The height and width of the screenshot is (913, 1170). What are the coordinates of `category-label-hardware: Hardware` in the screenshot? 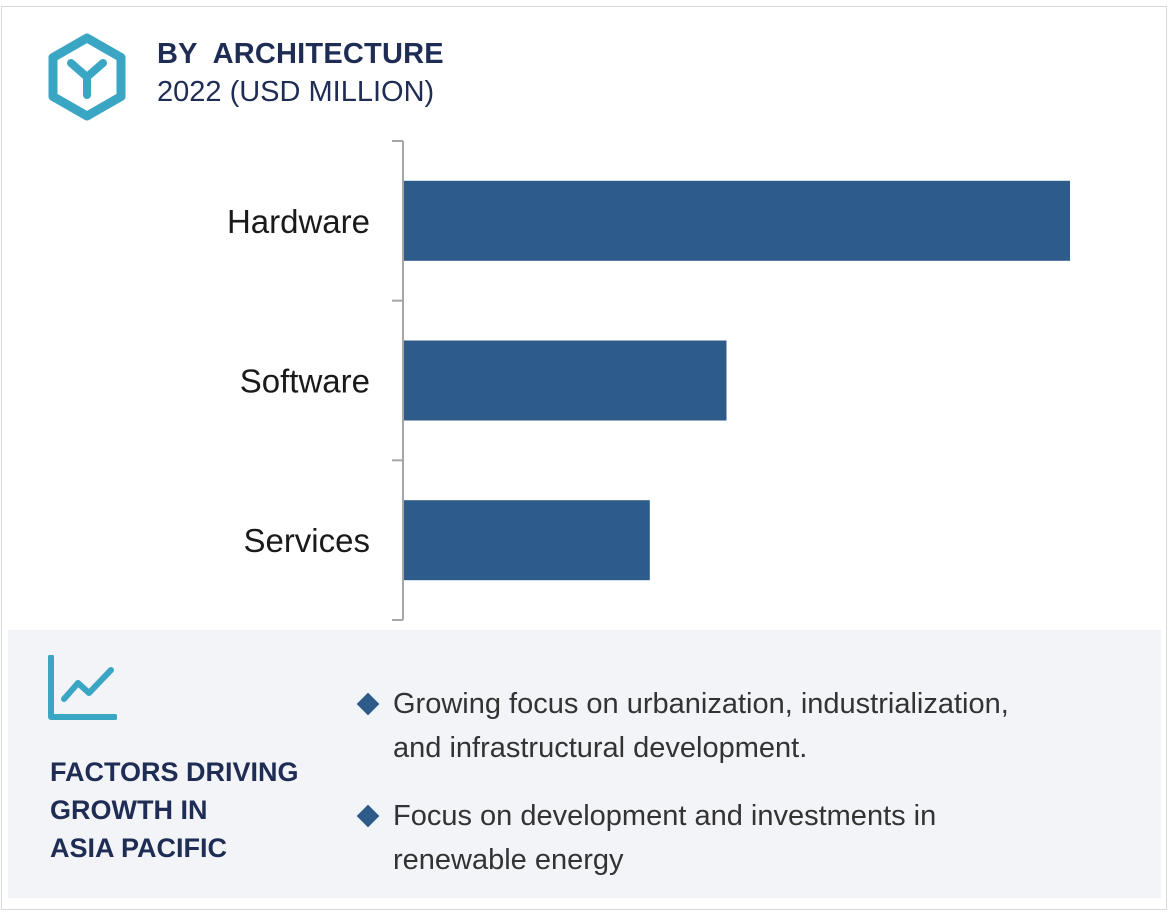 It's located at (298, 221).